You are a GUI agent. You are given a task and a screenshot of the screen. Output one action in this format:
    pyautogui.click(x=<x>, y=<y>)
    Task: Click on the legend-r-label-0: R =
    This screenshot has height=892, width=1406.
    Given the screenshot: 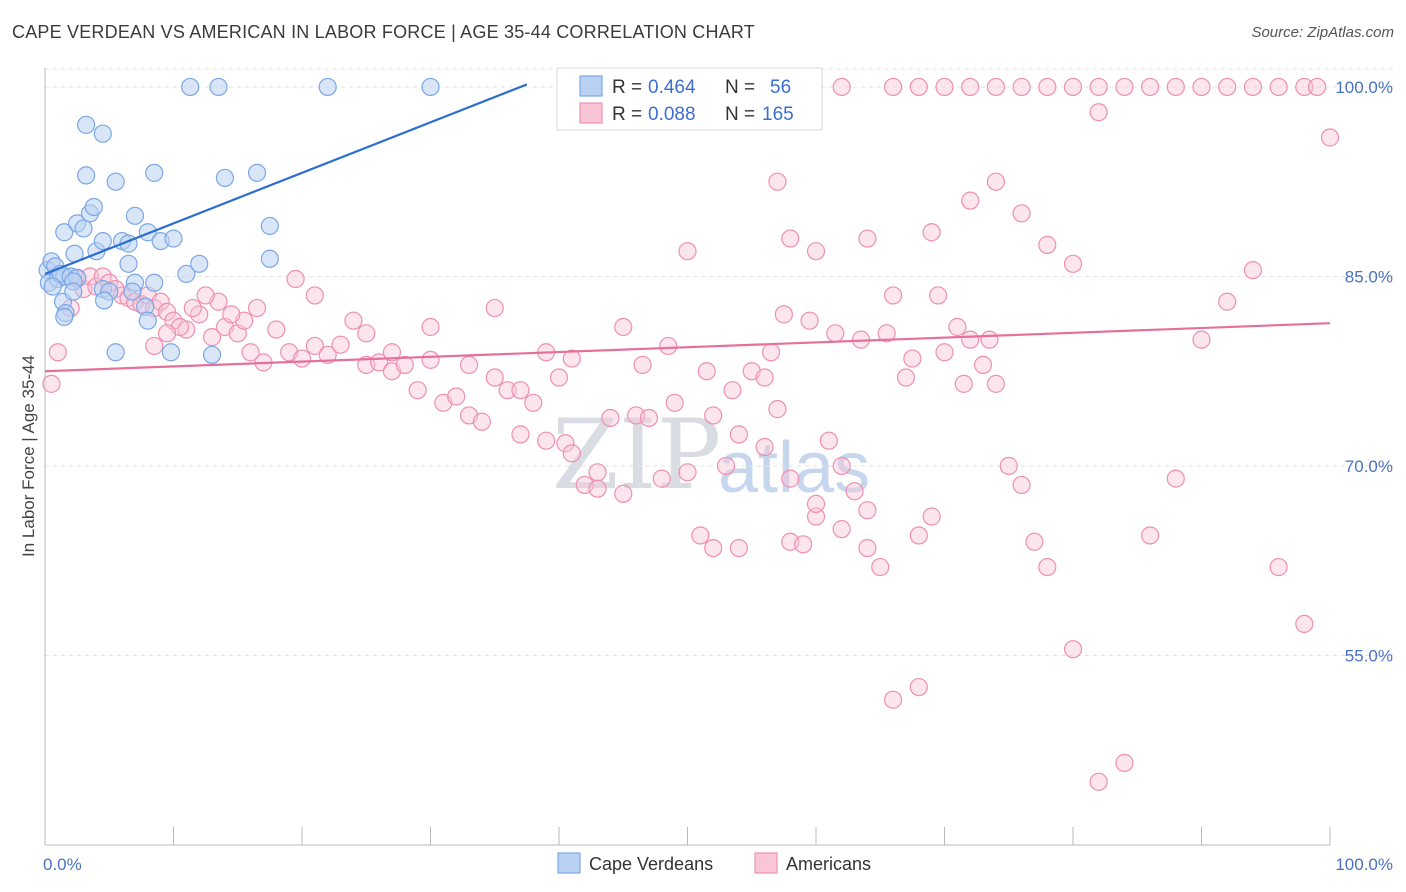 What is the action you would take?
    pyautogui.click(x=627, y=87)
    